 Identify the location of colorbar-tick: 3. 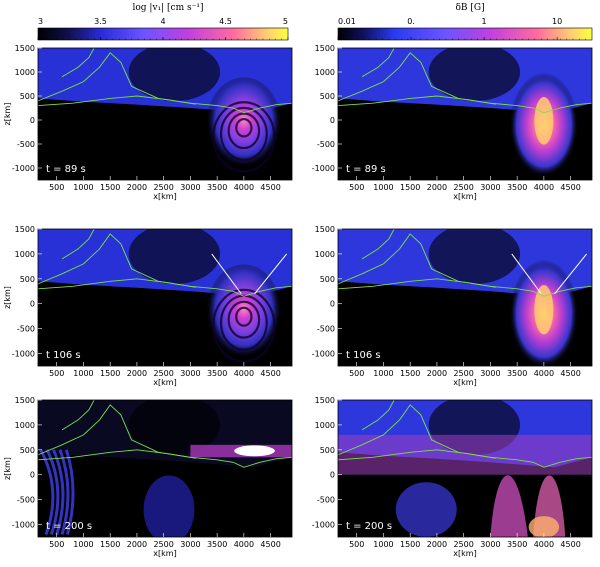
(40, 21).